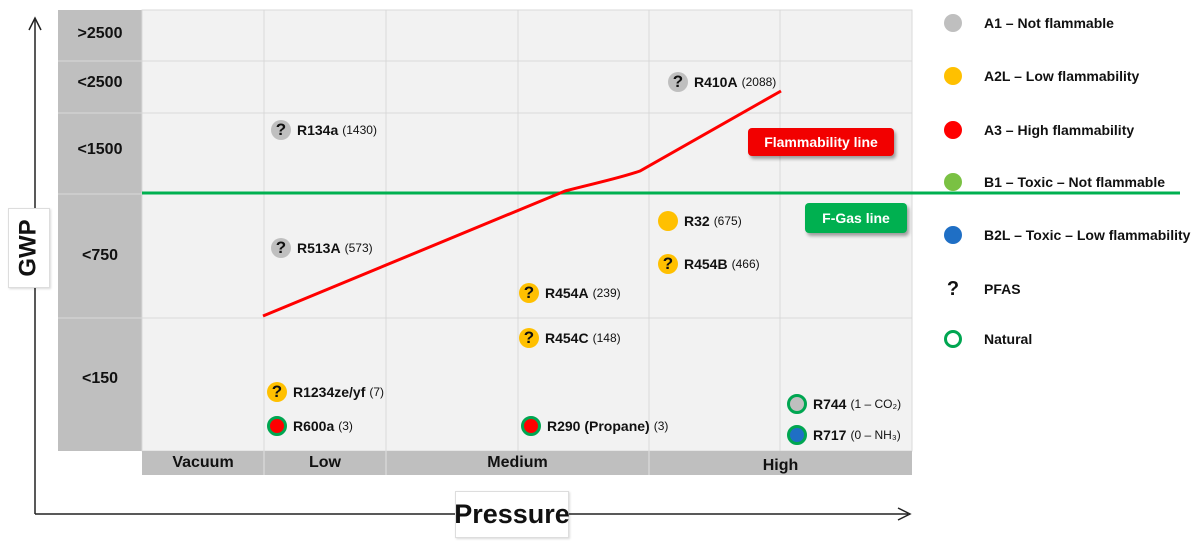  What do you see at coordinates (319, 248) in the screenshot?
I see `data-point-name: R513A` at bounding box center [319, 248].